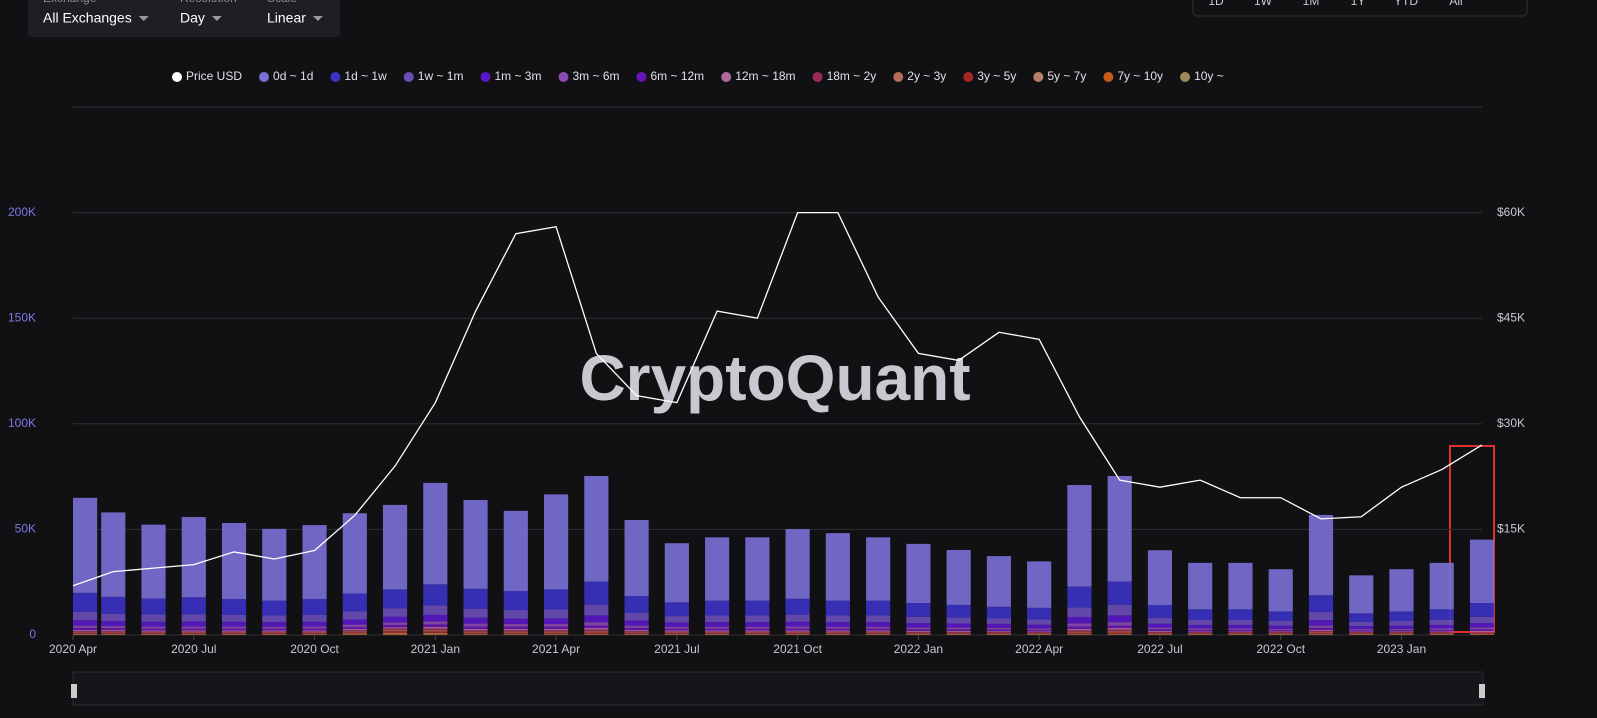 This screenshot has height=718, width=1597. What do you see at coordinates (677, 76) in the screenshot?
I see `legend-label: 6m ~ 12m` at bounding box center [677, 76].